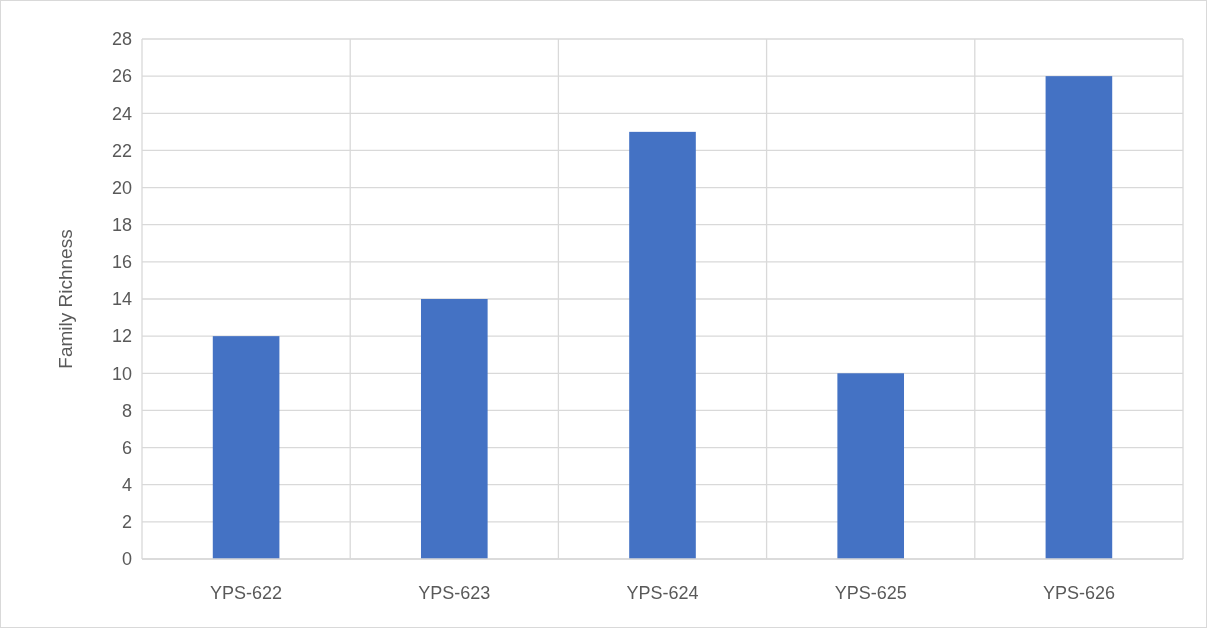 The width and height of the screenshot is (1207, 628). I want to click on y-axis-title: Family Richness, so click(65, 299).